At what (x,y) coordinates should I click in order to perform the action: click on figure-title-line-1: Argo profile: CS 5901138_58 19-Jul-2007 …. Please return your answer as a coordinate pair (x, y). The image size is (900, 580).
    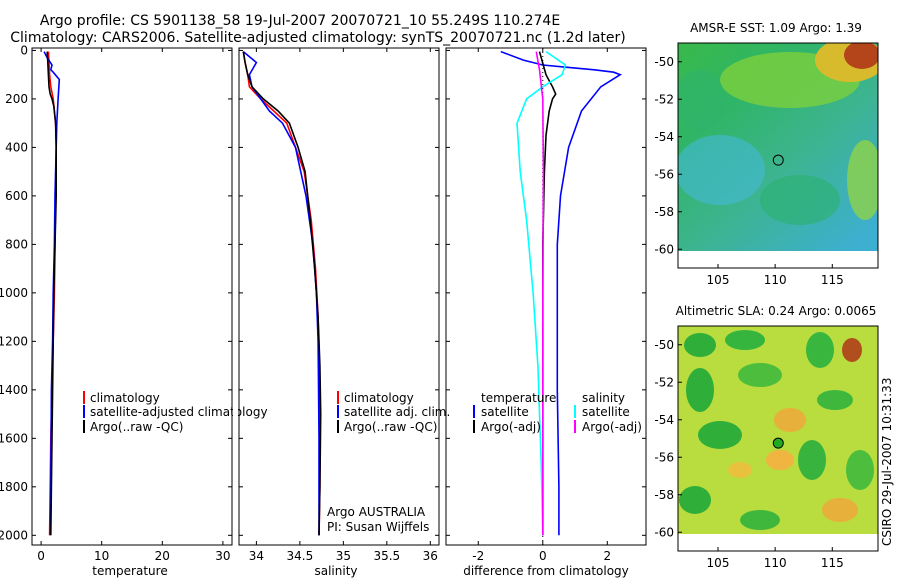
    Looking at the image, I should click on (300, 21).